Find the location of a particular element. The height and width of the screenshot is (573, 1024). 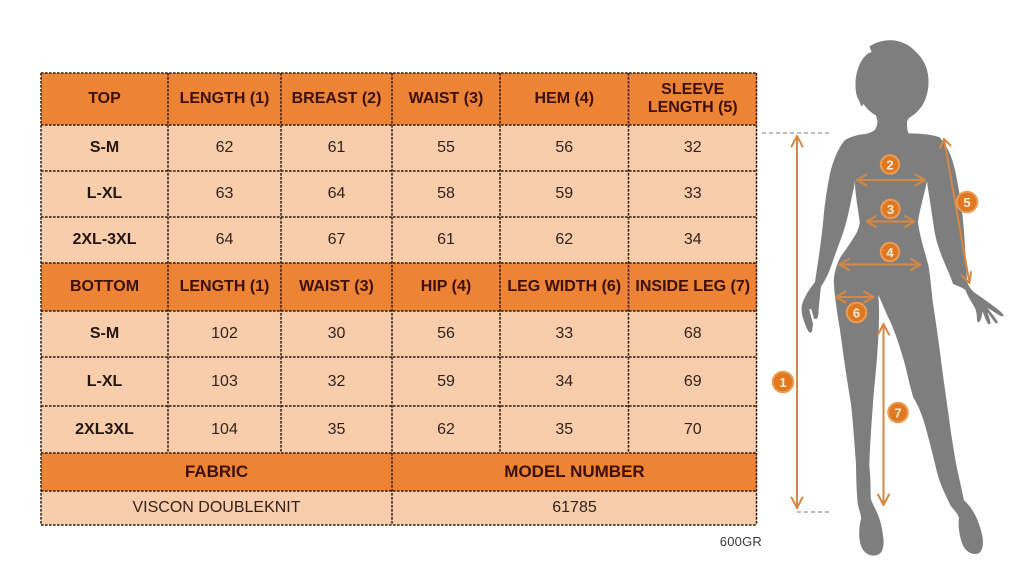

svg-text: 3 is located at coordinates (890, 209).